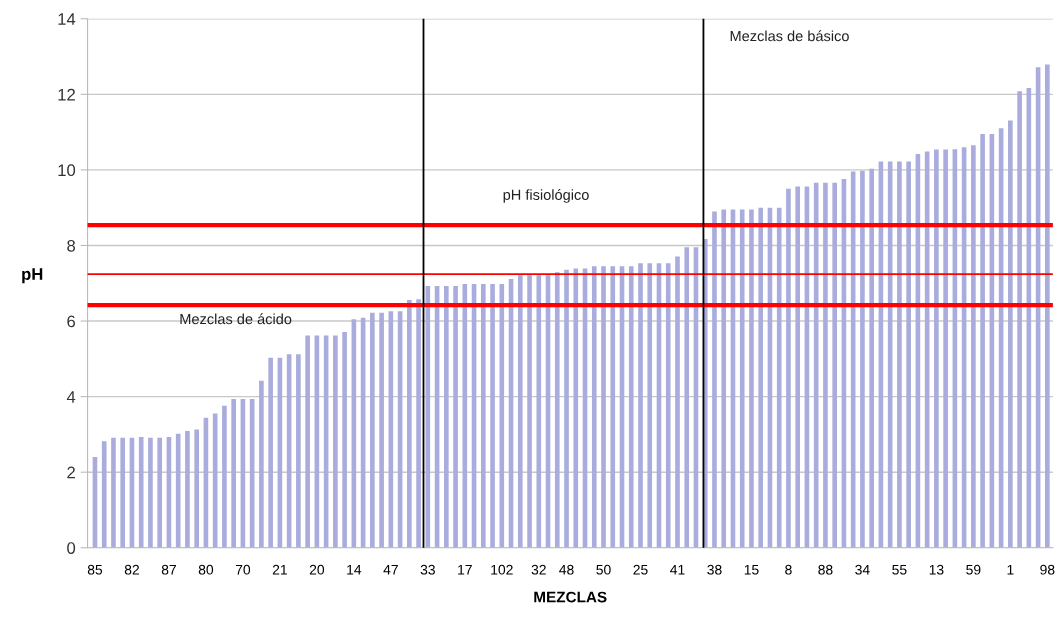 The height and width of the screenshot is (626, 1055). What do you see at coordinates (236, 319) in the screenshot?
I see `annotation: Mezclas de ácido` at bounding box center [236, 319].